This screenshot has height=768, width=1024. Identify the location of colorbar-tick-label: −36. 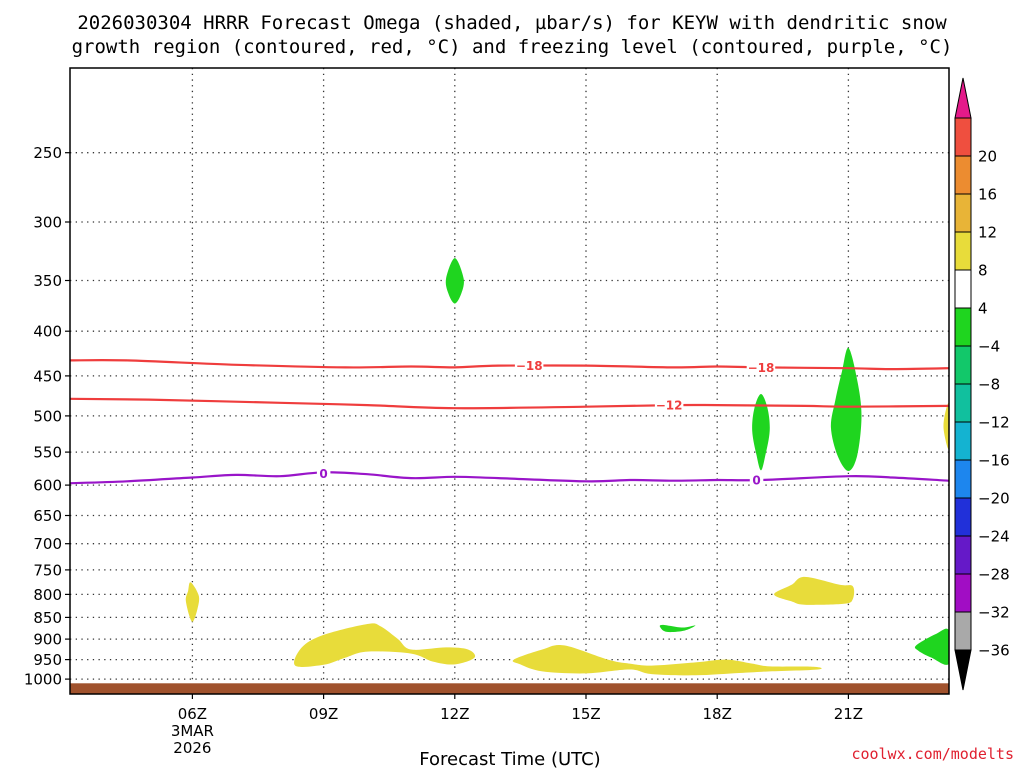
(994, 651).